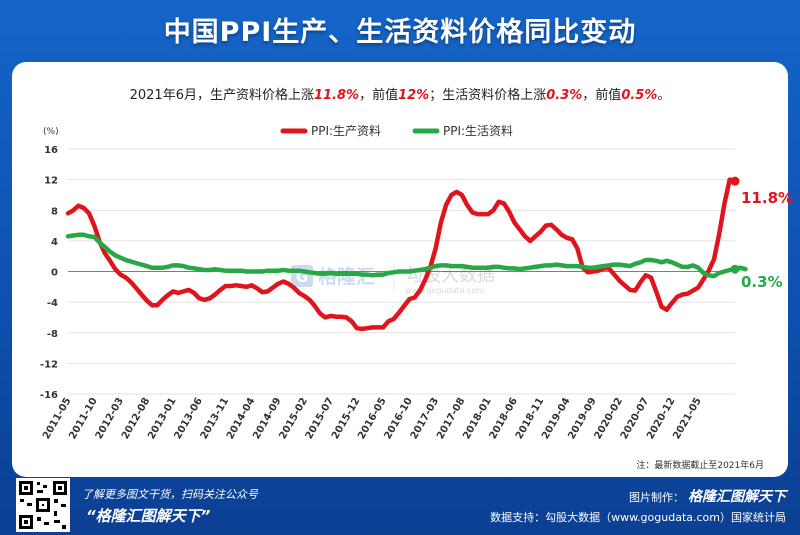 The width and height of the screenshot is (800, 535). What do you see at coordinates (148, 516) in the screenshot?
I see `footer-account-name: “格隆汇图解天下”` at bounding box center [148, 516].